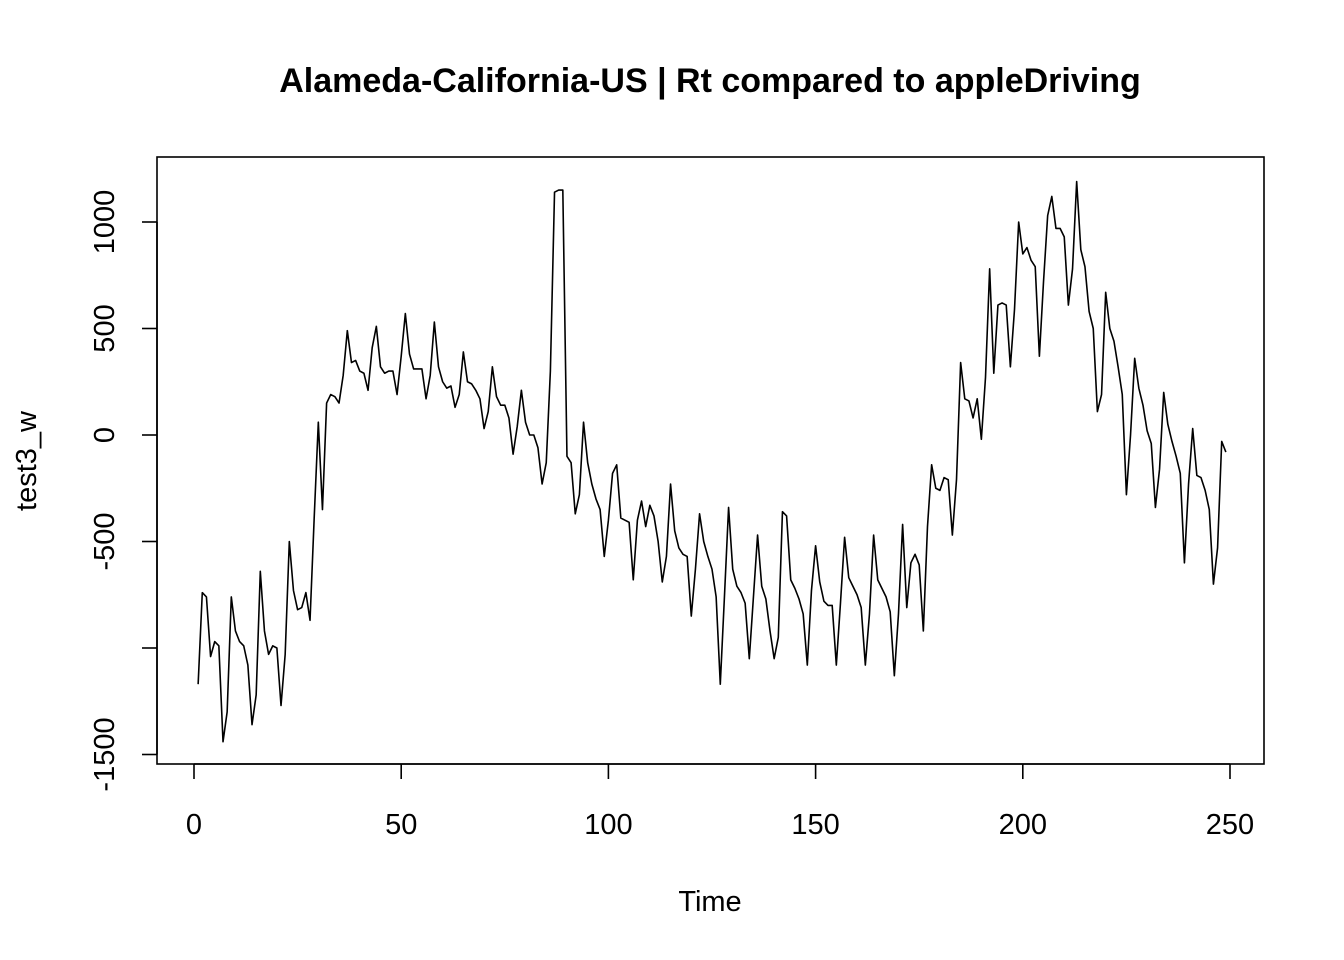  I want to click on x-tick-label: 0, so click(194, 825).